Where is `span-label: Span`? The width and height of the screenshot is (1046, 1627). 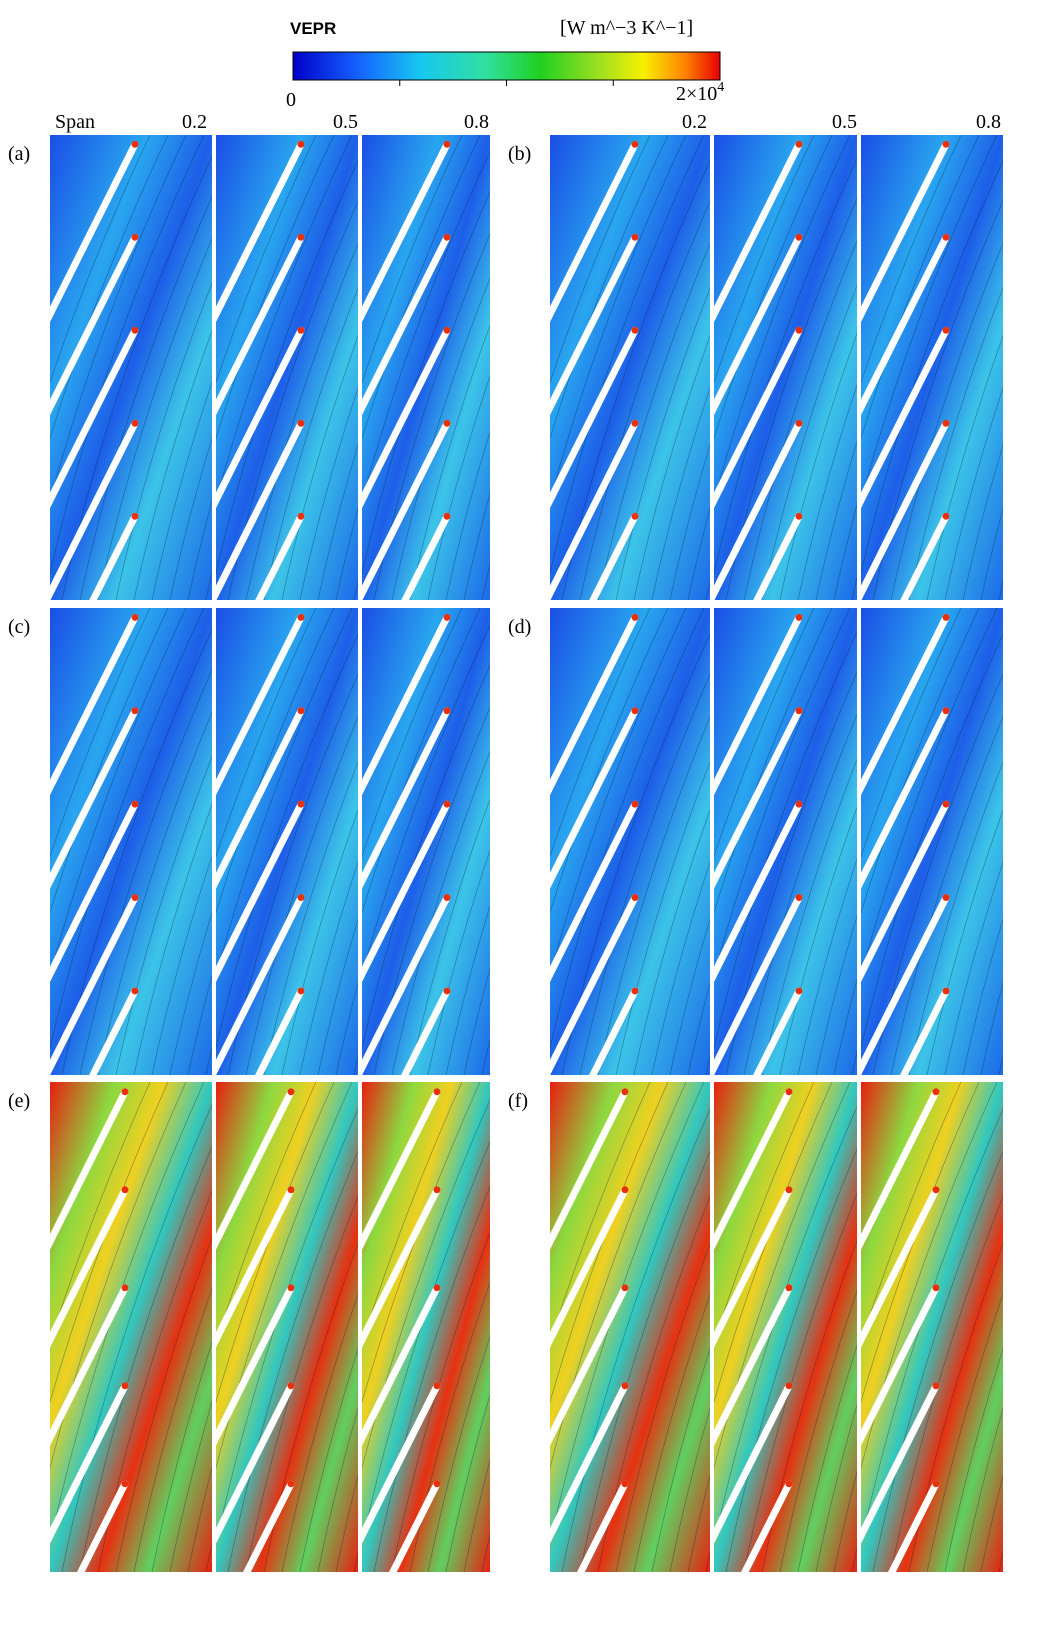
span-label: Span is located at coordinates (75, 122).